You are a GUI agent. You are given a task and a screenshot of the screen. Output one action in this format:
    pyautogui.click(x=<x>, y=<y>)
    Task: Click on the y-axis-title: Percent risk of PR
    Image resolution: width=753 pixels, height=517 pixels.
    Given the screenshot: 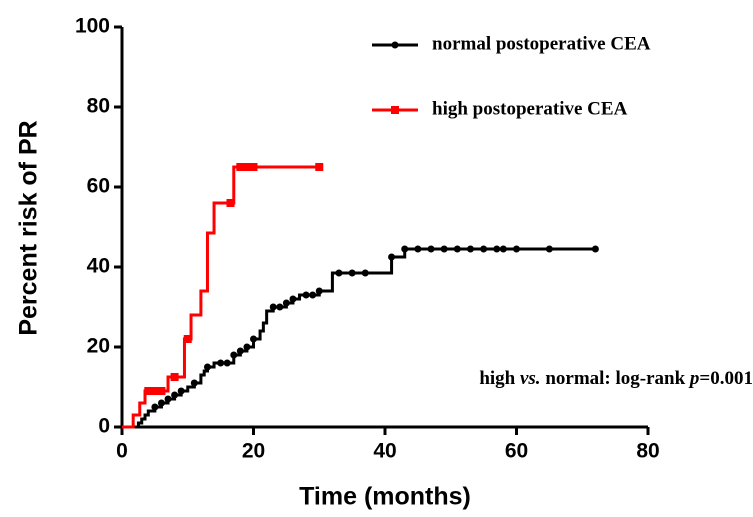 What is the action you would take?
    pyautogui.click(x=29, y=227)
    